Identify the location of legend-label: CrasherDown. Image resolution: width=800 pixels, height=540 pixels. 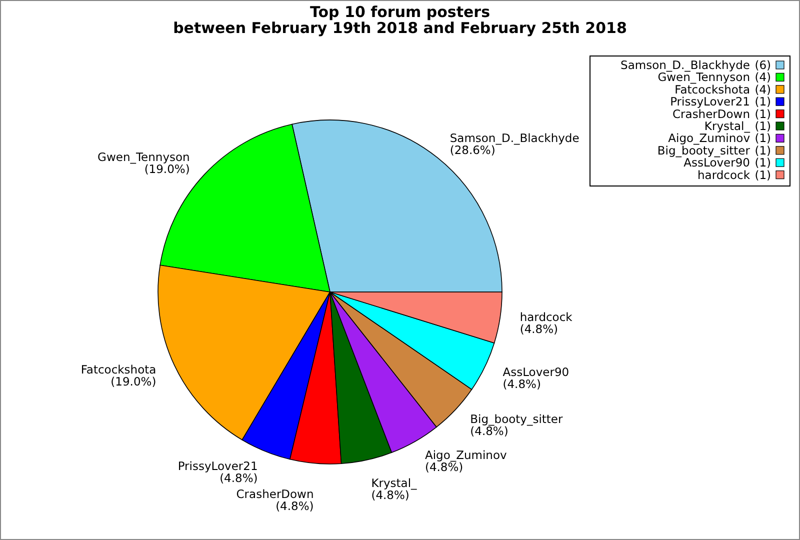
(711, 113).